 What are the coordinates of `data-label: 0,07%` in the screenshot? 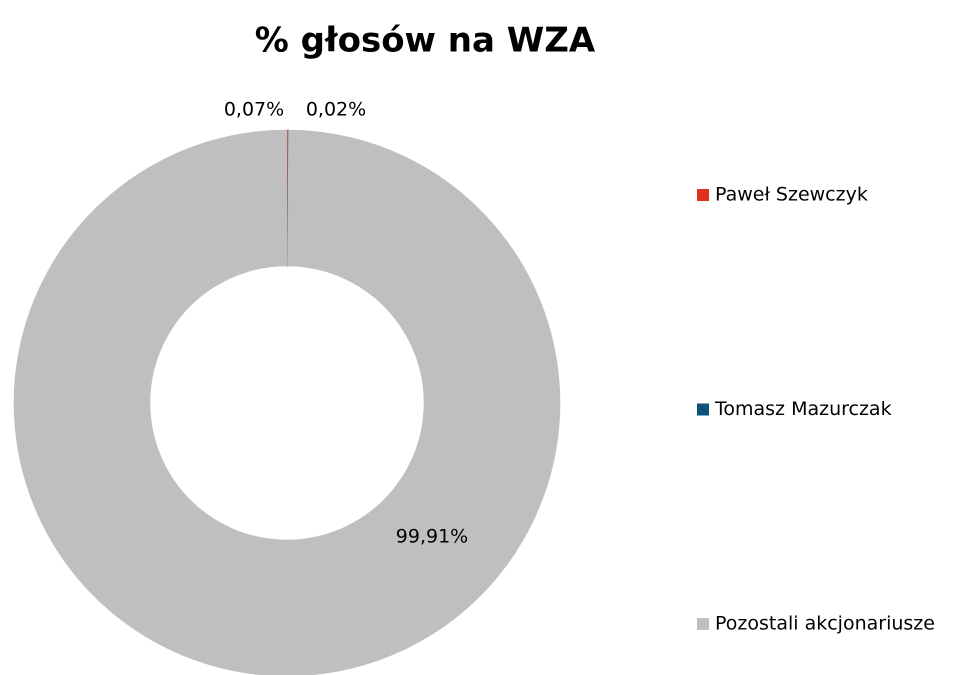 It's located at (254, 110).